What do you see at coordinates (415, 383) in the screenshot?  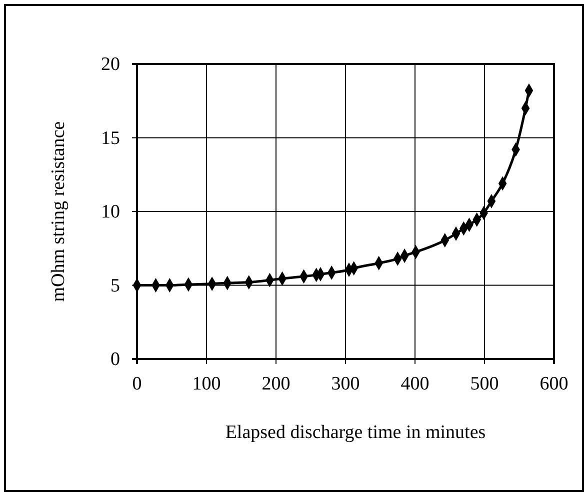 I see `x-tick-label: 400` at bounding box center [415, 383].